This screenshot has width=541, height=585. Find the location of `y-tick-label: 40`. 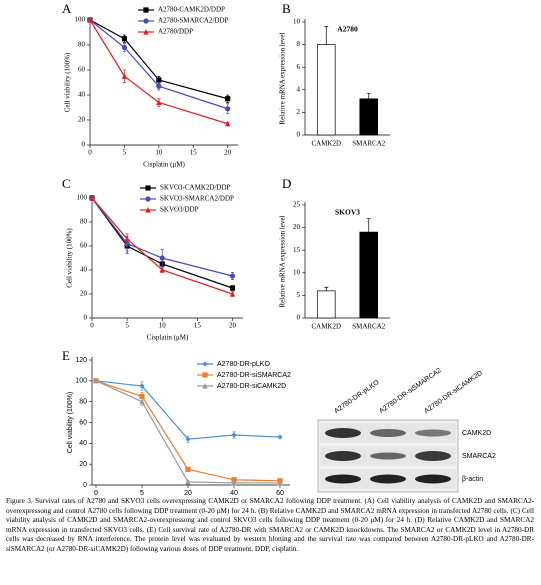

y-tick-label: 40 is located at coordinates (83, 443).